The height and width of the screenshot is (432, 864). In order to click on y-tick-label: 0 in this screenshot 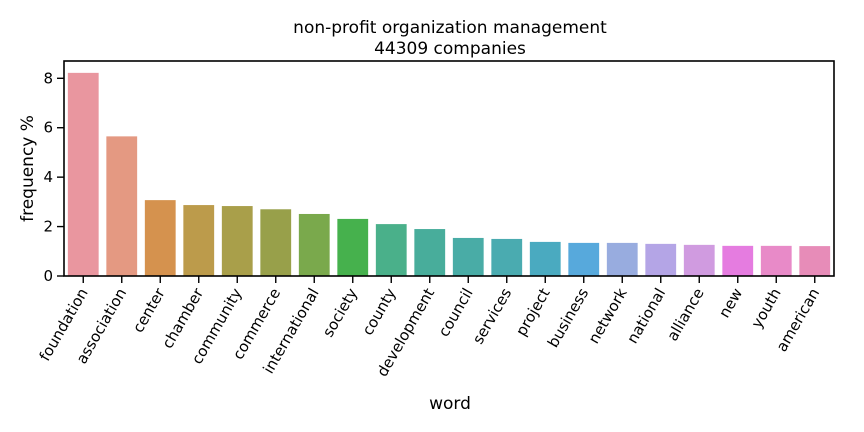, I will do `click(48, 276)`.